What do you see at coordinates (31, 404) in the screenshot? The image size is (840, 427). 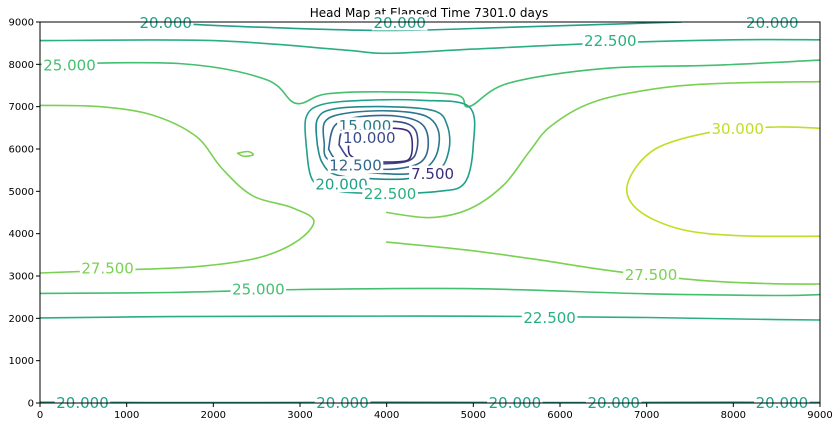 I see `y-tick-label: 0` at bounding box center [31, 404].